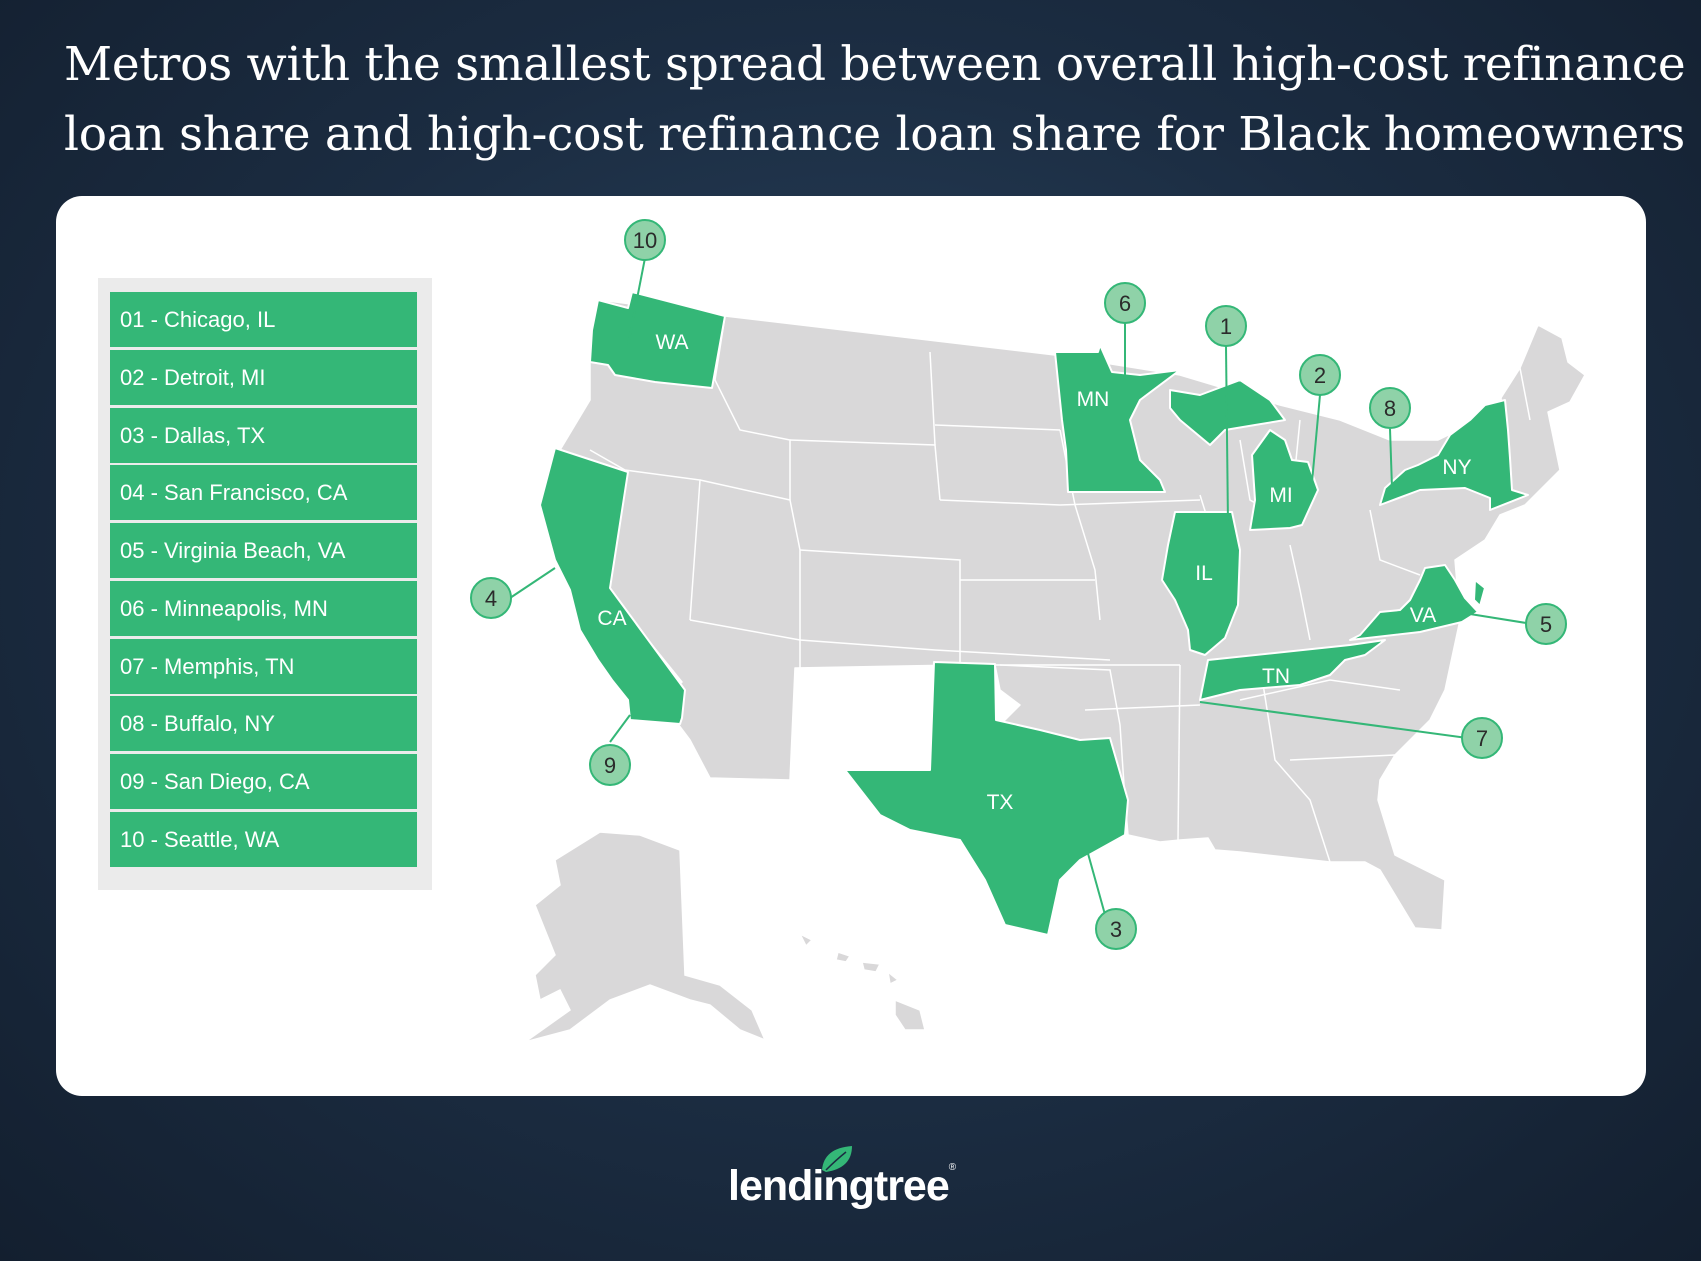 The image size is (1701, 1261). What do you see at coordinates (1117, 418) in the screenshot?
I see `state-mn` at bounding box center [1117, 418].